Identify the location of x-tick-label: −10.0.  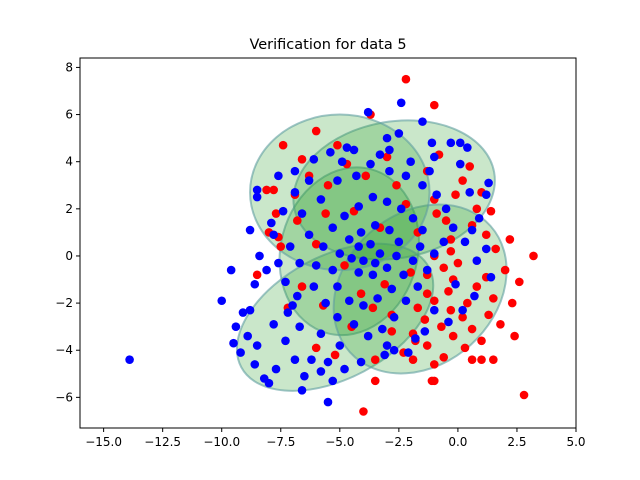
(221, 442).